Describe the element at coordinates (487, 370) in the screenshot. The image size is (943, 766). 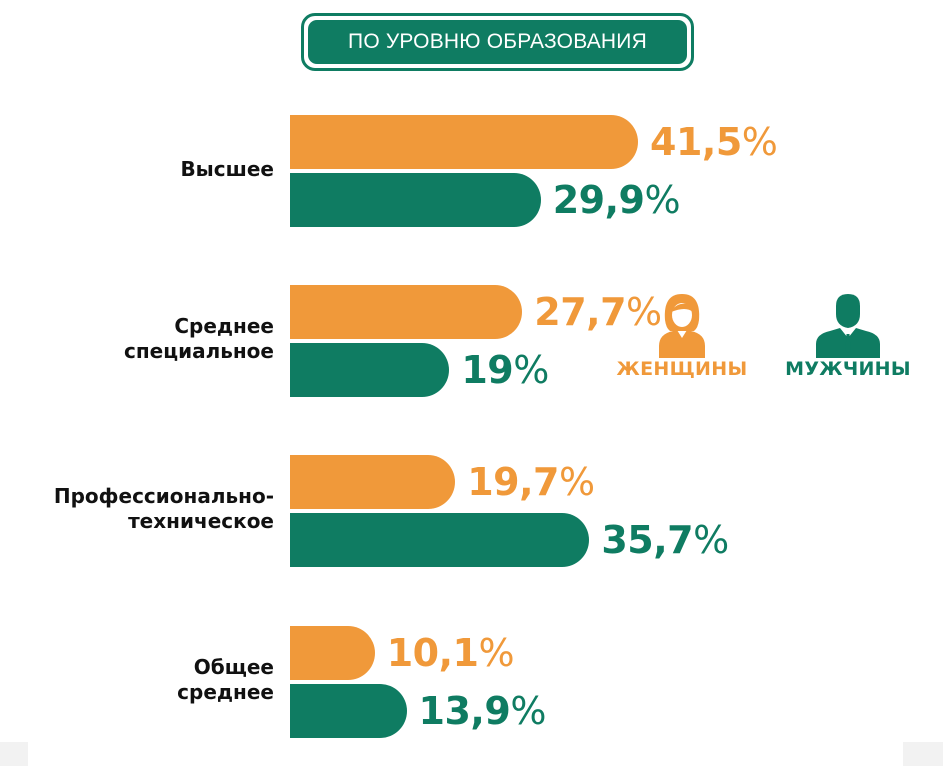
I see `data-label-value: 19` at that location.